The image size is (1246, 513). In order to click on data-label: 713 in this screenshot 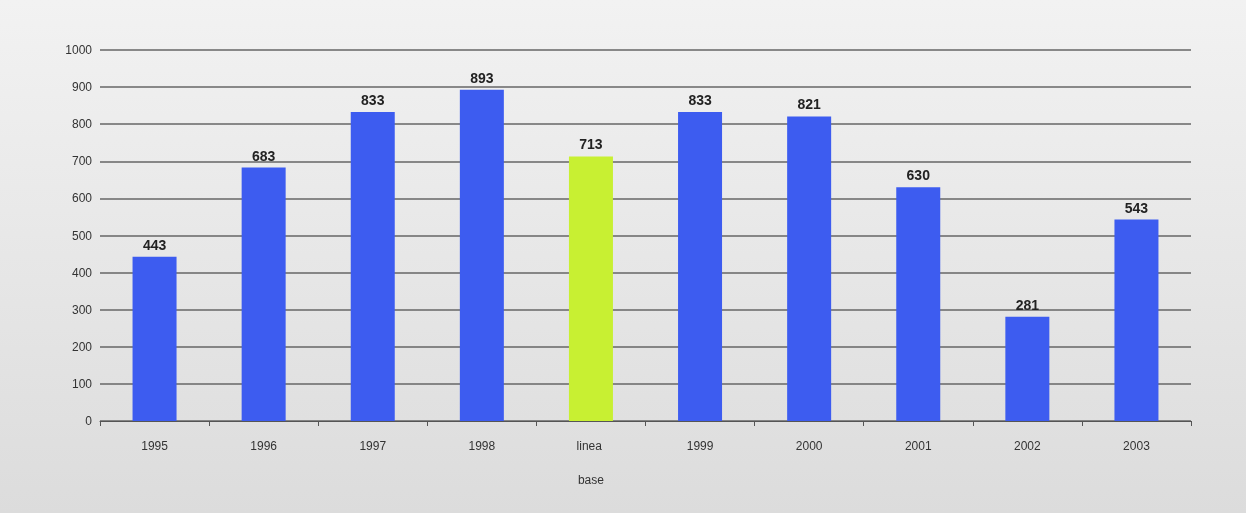, I will do `click(591, 144)`.